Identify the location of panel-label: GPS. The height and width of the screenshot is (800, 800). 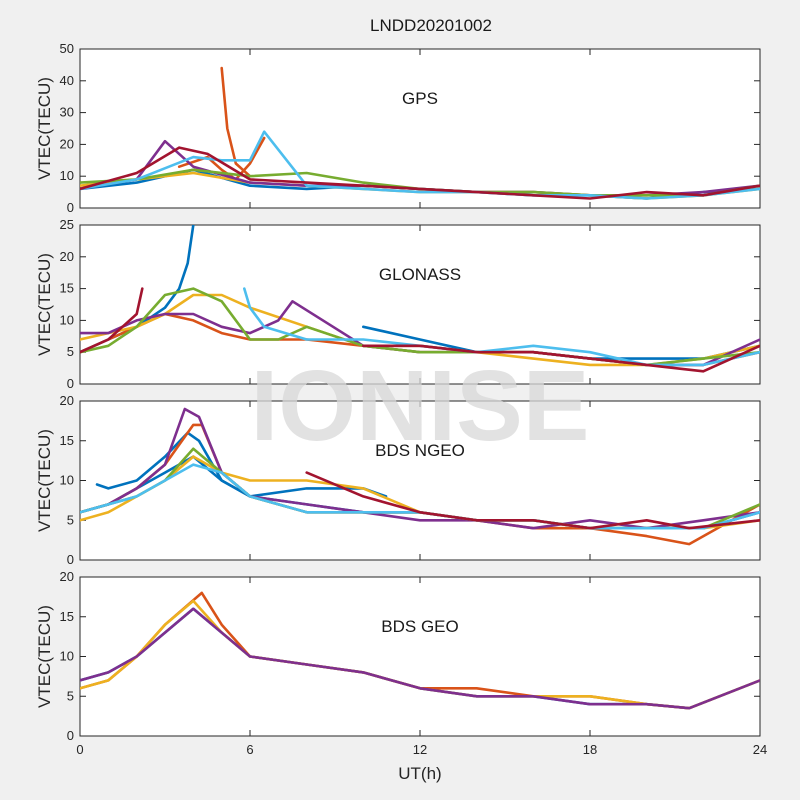
(420, 98).